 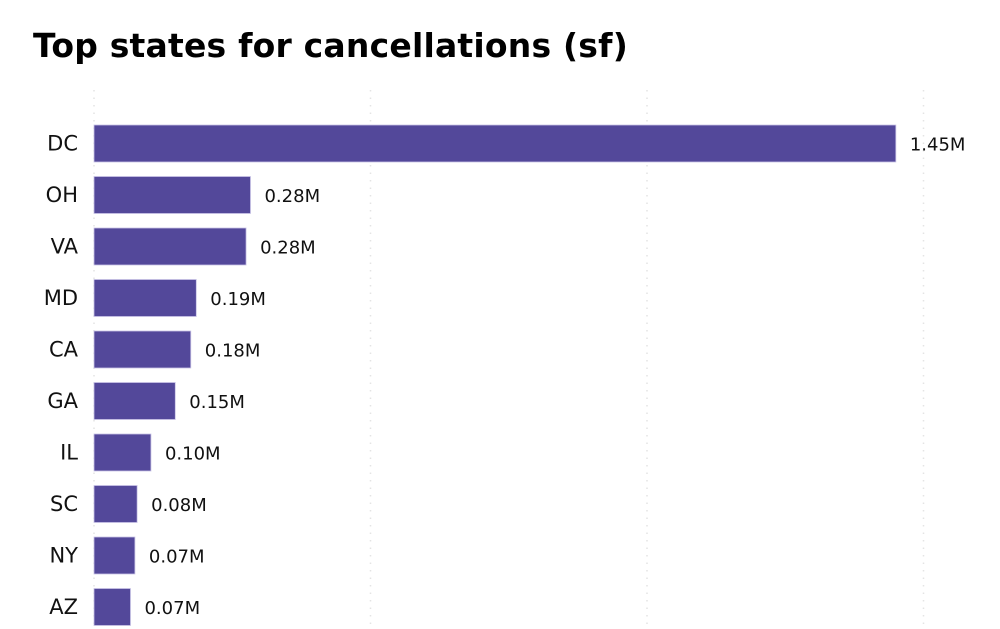 What do you see at coordinates (64, 504) in the screenshot?
I see `category-label: SC` at bounding box center [64, 504].